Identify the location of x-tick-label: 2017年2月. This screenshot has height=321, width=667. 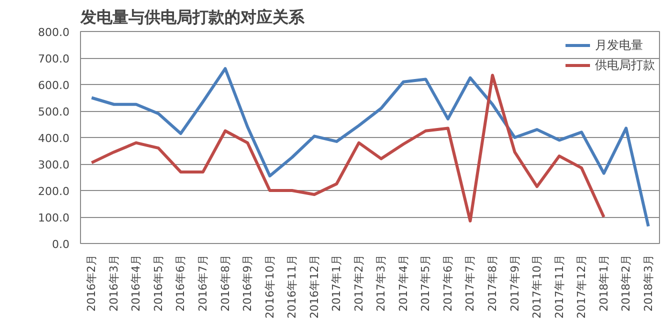
(359, 283).